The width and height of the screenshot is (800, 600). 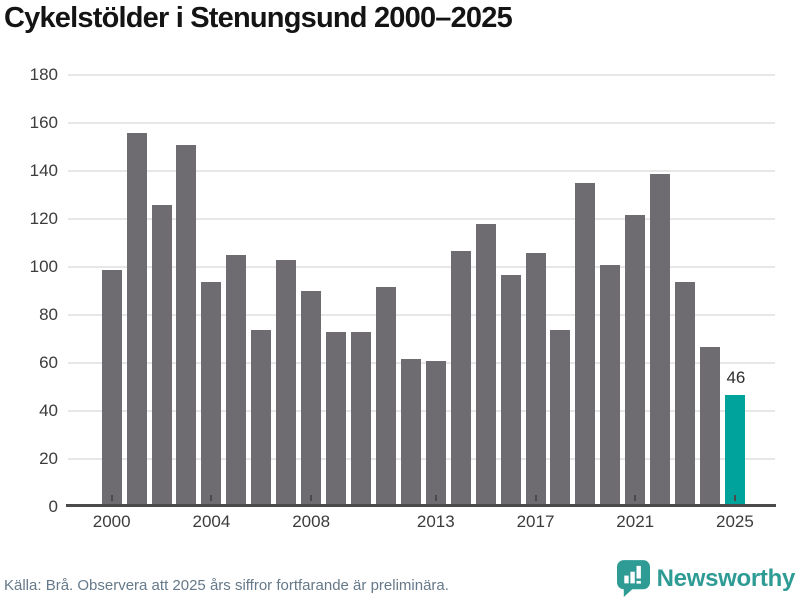 What do you see at coordinates (660, 339) in the screenshot?
I see `bar-2022` at bounding box center [660, 339].